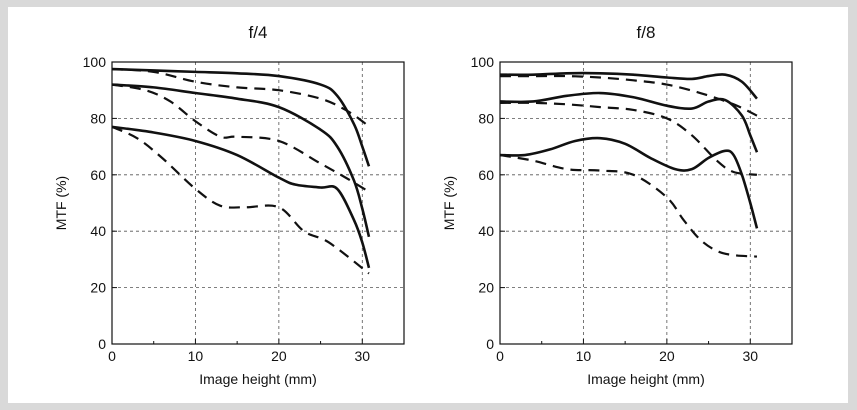 Image resolution: width=857 pixels, height=410 pixels. I want to click on chart-title: f/4, so click(258, 32).